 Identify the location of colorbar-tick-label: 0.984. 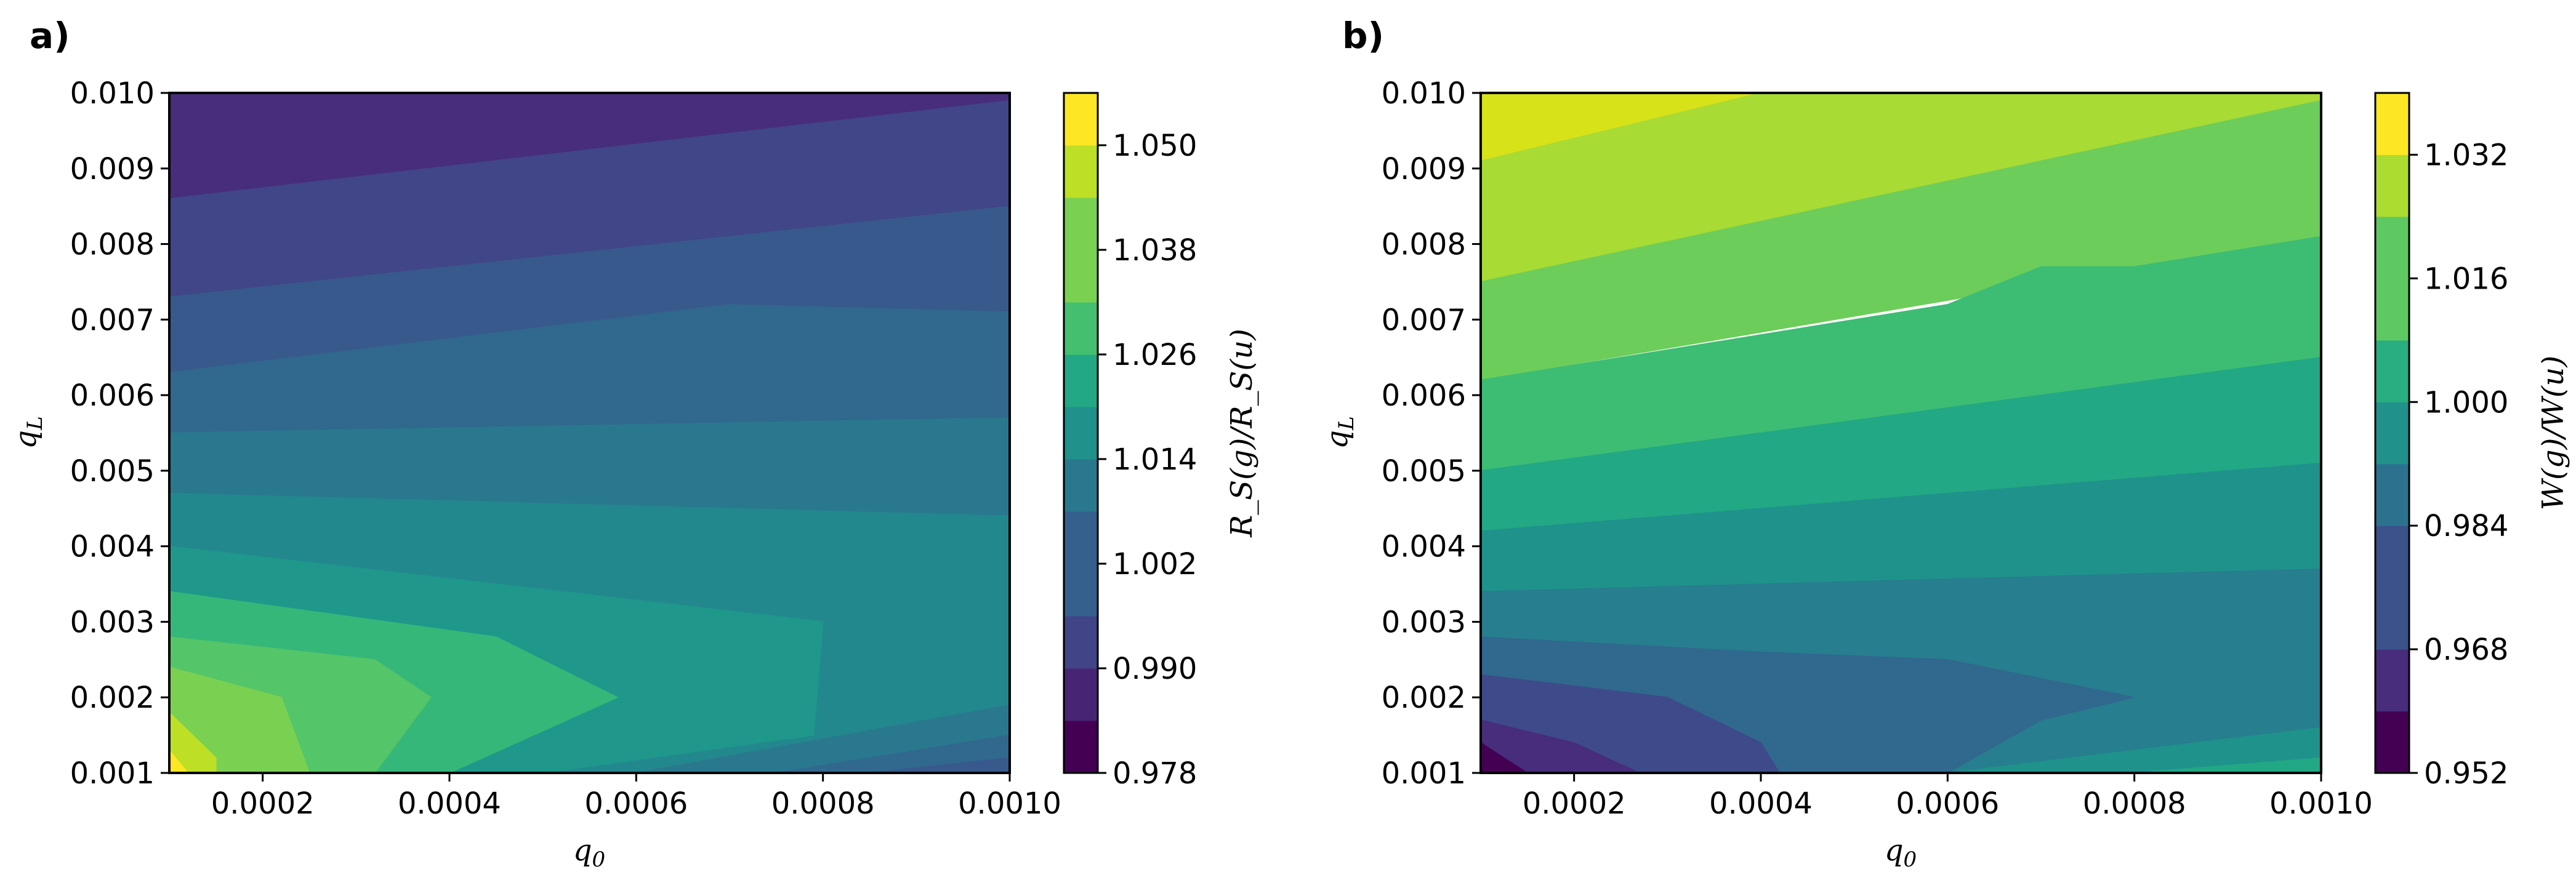
(2466, 526).